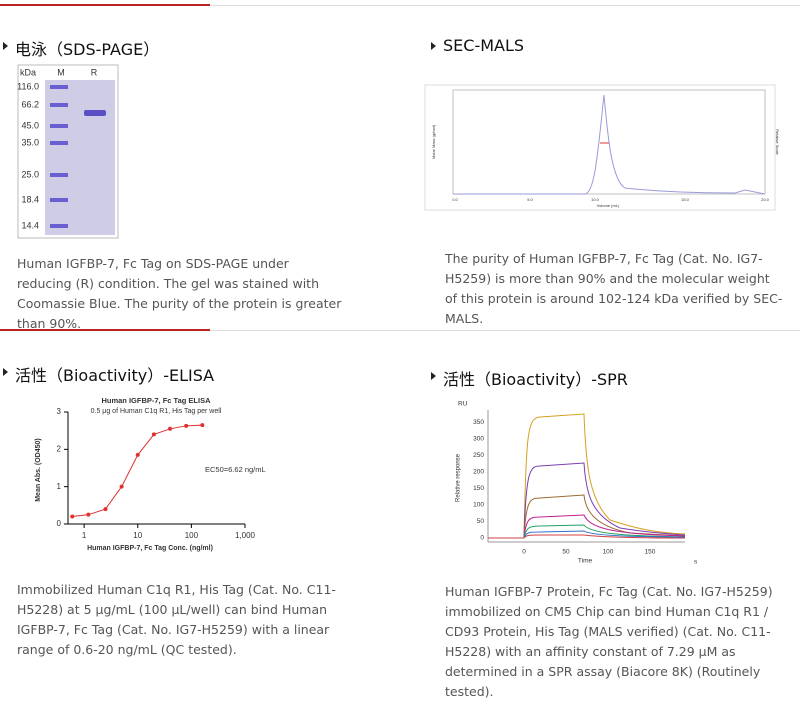  Describe the element at coordinates (80, 48) in the screenshot. I see `section-title: 电泳（SDS-PAGE）` at that location.